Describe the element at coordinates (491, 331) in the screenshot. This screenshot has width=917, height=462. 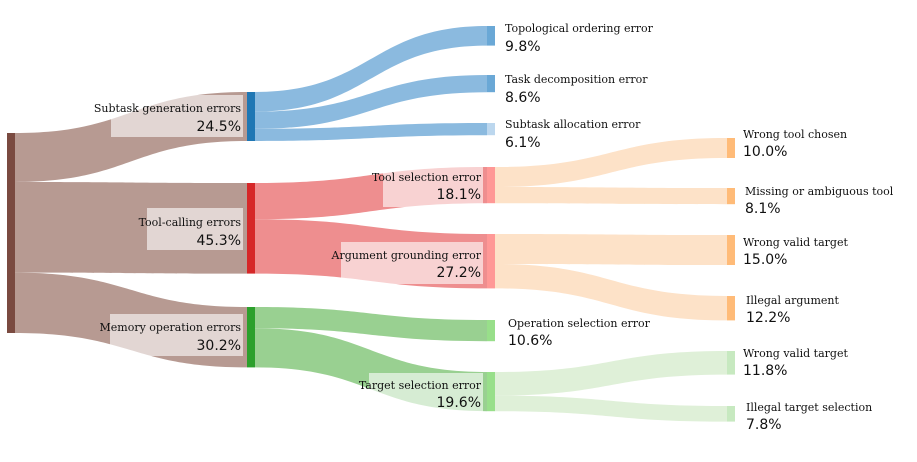
I see `node-opsel` at that location.